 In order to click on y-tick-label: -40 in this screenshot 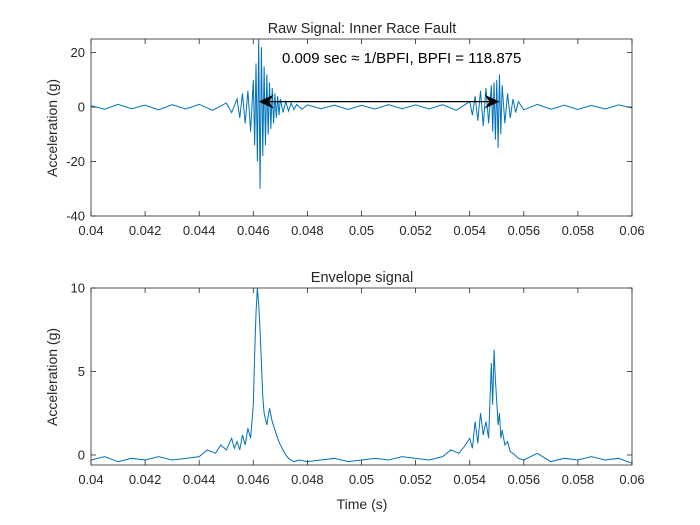, I will do `click(75, 216)`.